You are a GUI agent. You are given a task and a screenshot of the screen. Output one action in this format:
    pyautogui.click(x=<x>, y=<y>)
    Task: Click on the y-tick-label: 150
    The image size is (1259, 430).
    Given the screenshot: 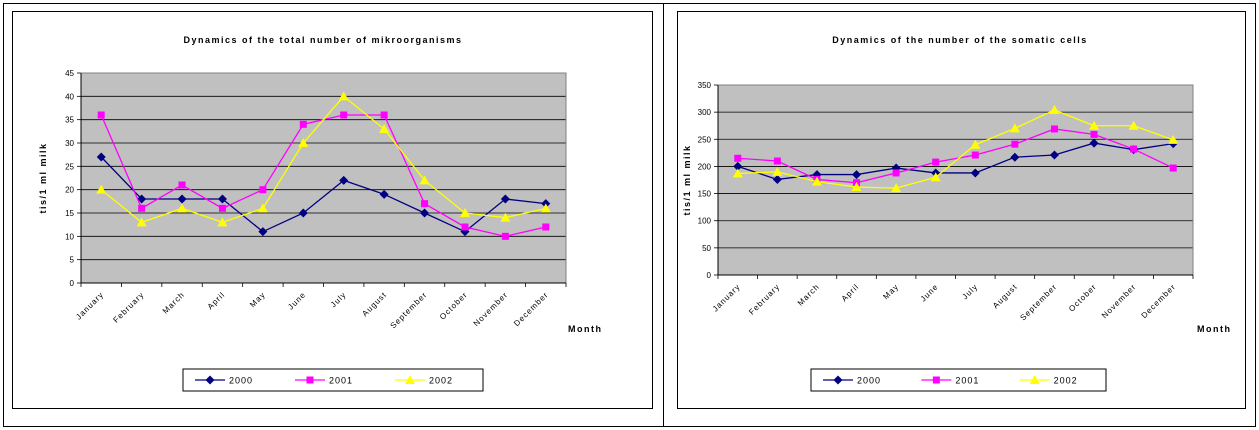 What is the action you would take?
    pyautogui.click(x=705, y=194)
    